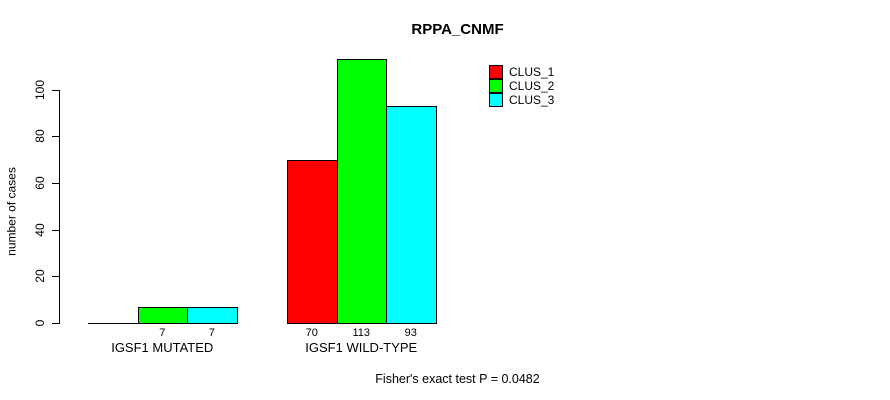 Image resolution: width=890 pixels, height=400 pixels. Describe the element at coordinates (361, 333) in the screenshot. I see `bar-value-label: 113` at that location.